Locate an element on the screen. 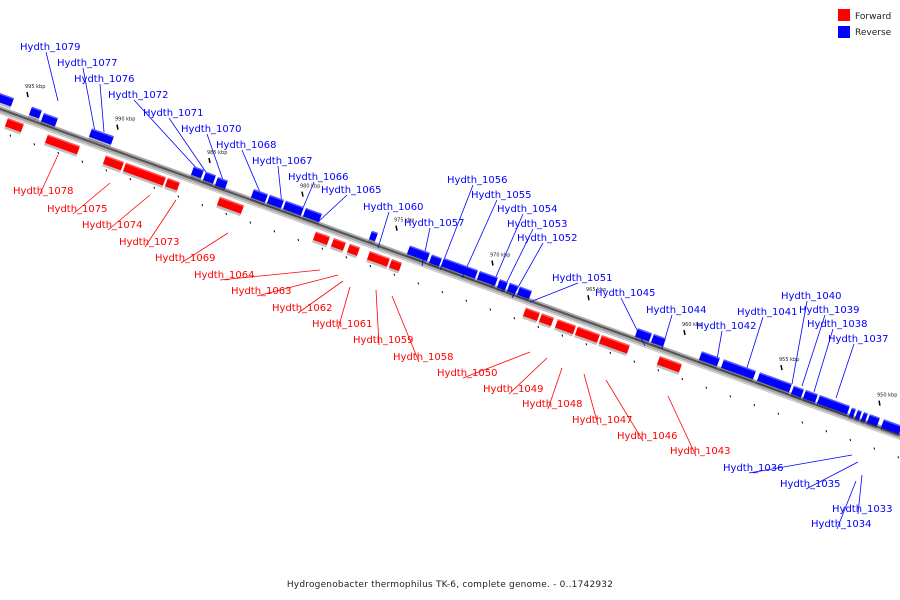 The height and width of the screenshot is (600, 900). reverse-gene-label: Hydth_1079 is located at coordinates (50, 47).